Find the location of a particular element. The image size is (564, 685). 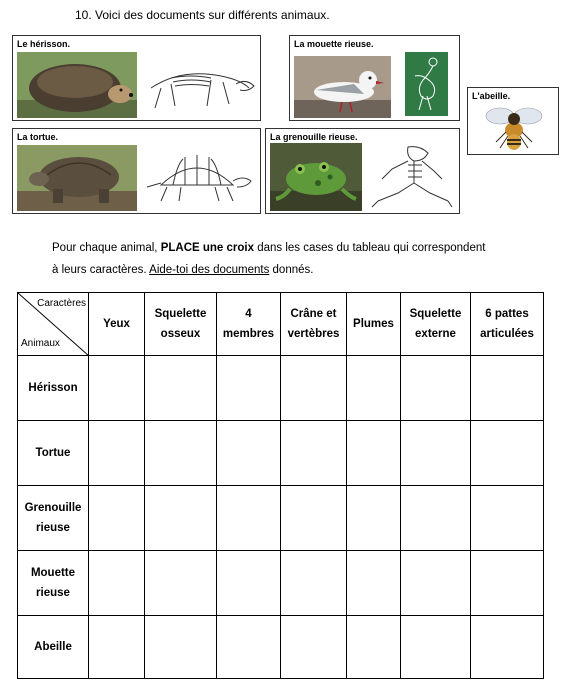

card-title-herisson: Le hérisson. is located at coordinates (44, 44).